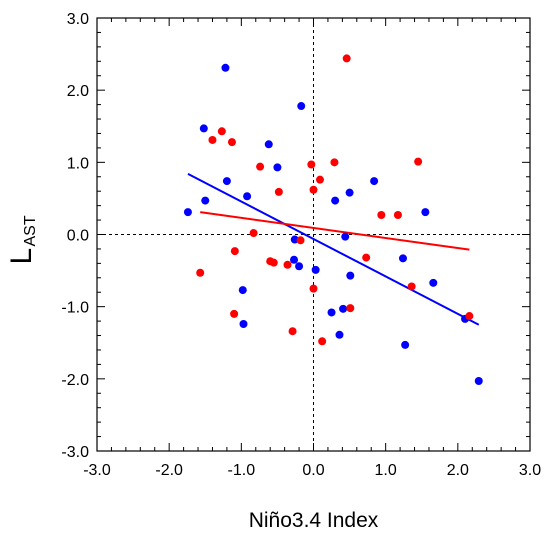 The height and width of the screenshot is (533, 550). Describe the element at coordinates (21, 256) in the screenshot. I see `y-axis-title-main: L` at that location.